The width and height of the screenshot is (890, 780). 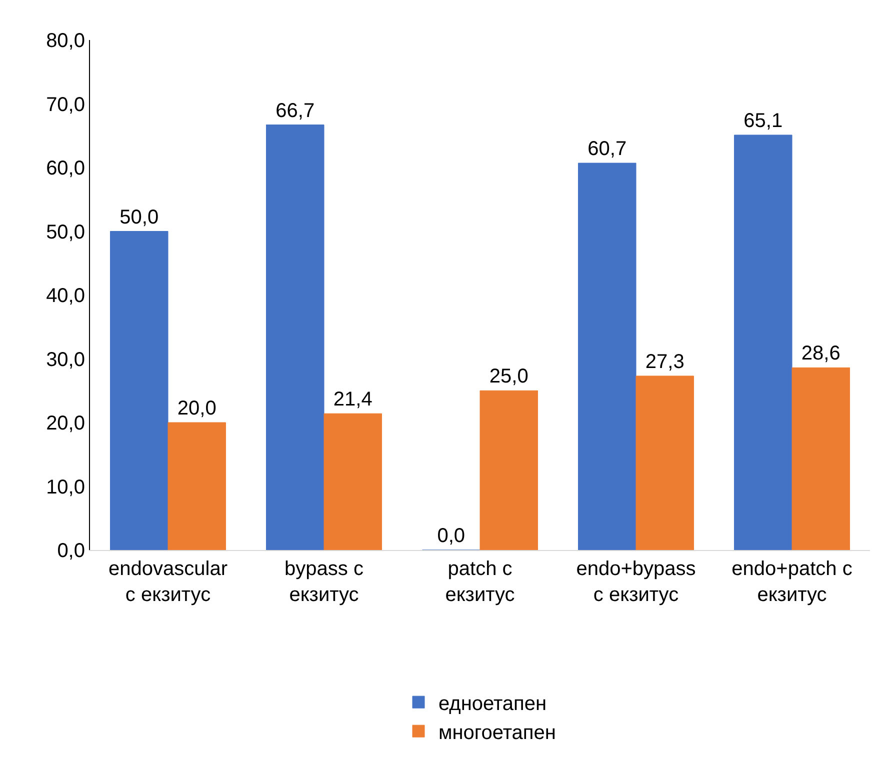 What do you see at coordinates (65, 105) in the screenshot?
I see `y-tick-label: 70,0` at bounding box center [65, 105].